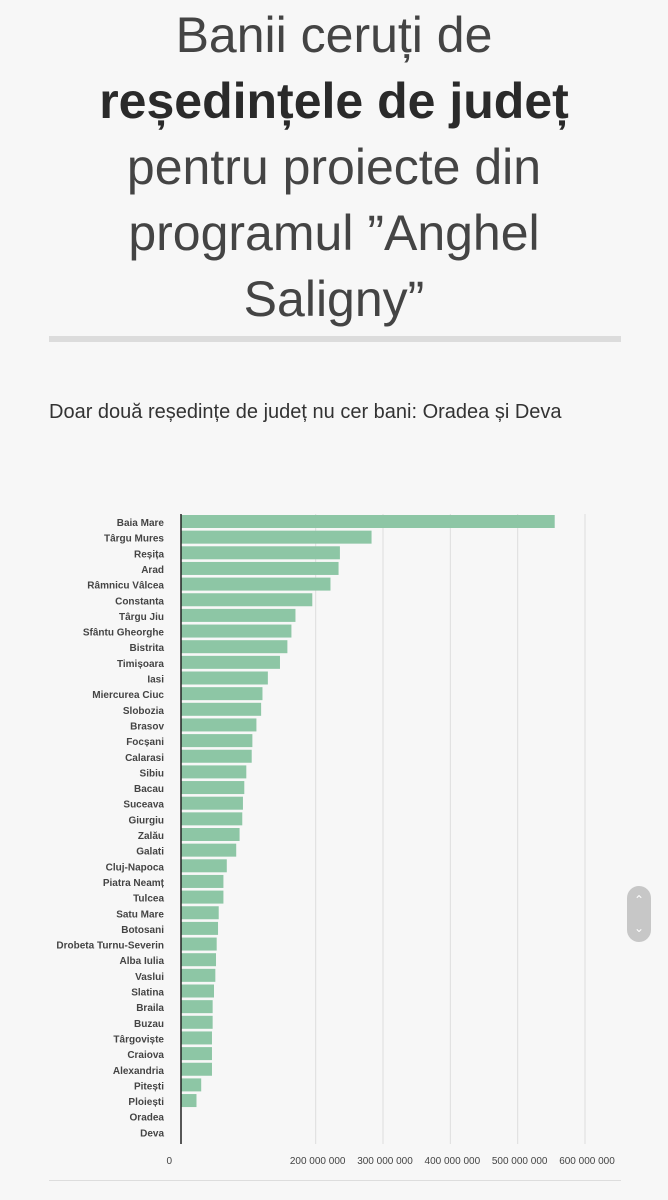  What do you see at coordinates (146, 820) in the screenshot?
I see `category-label: Giurgiu` at bounding box center [146, 820].